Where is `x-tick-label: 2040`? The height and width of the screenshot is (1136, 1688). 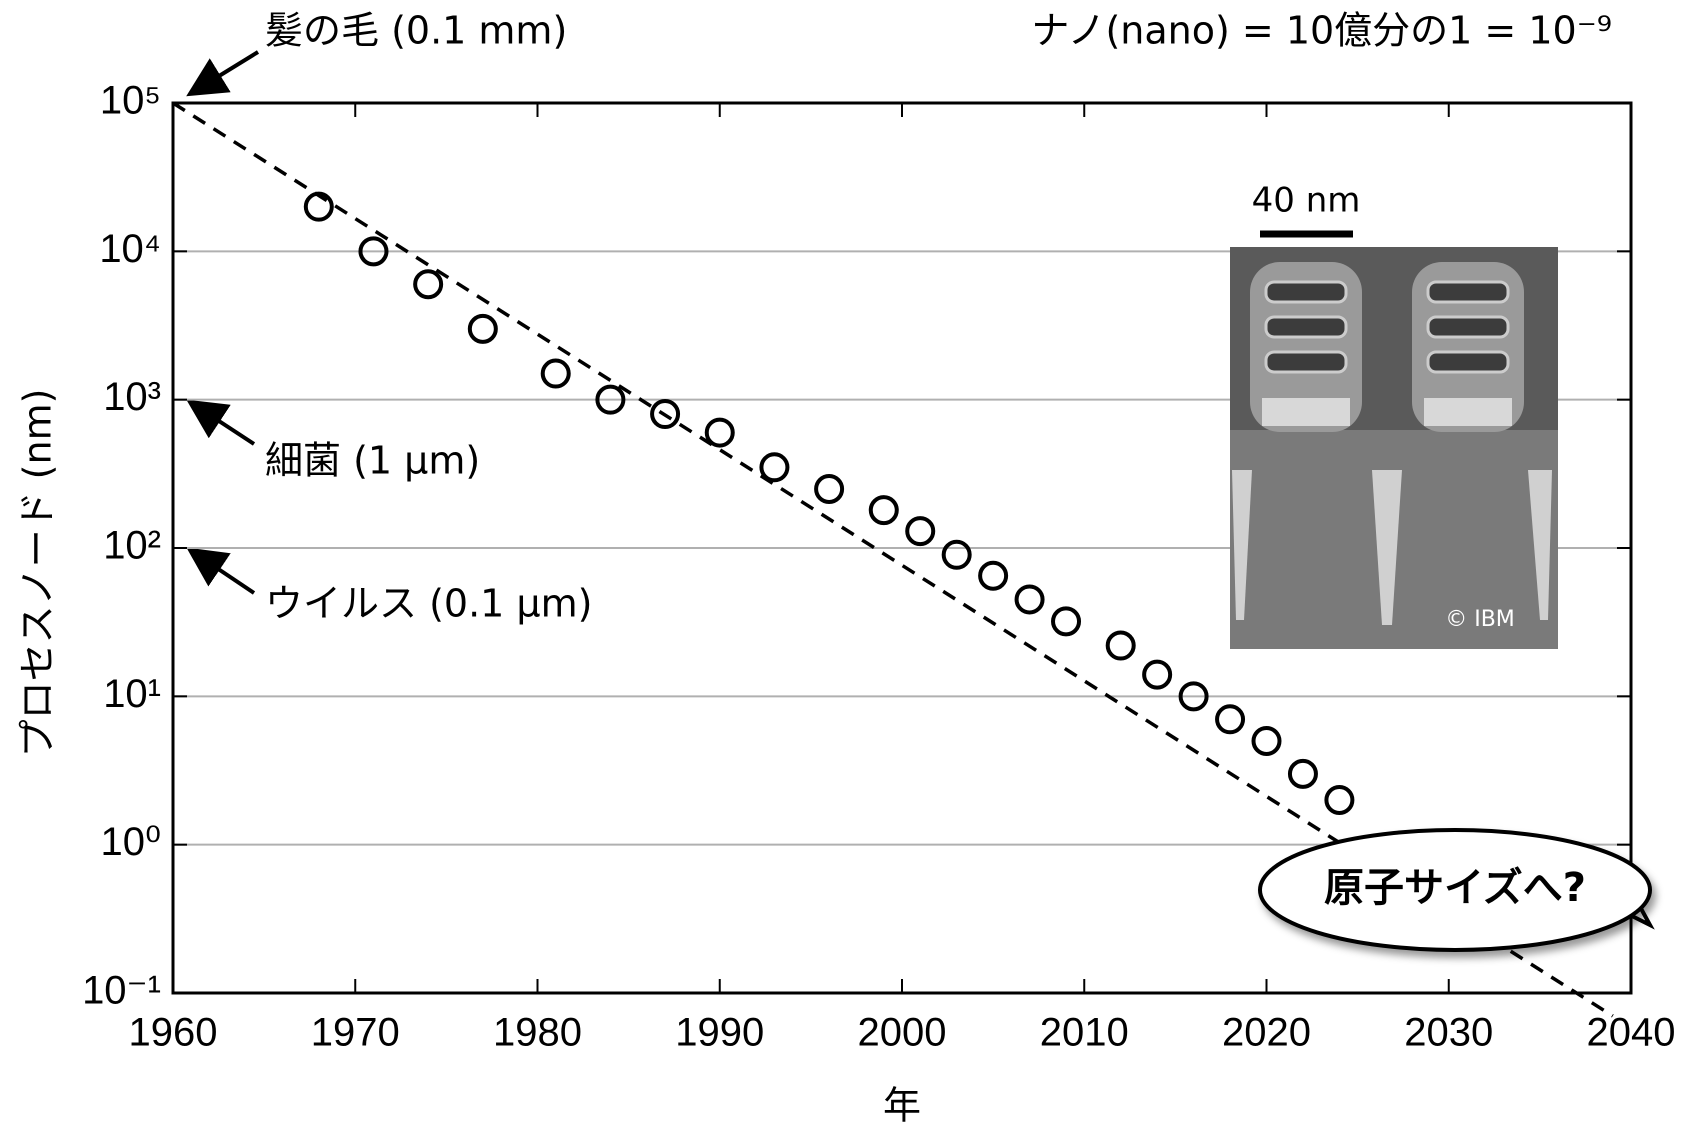 x-tick-label: 2040 is located at coordinates (1631, 1033).